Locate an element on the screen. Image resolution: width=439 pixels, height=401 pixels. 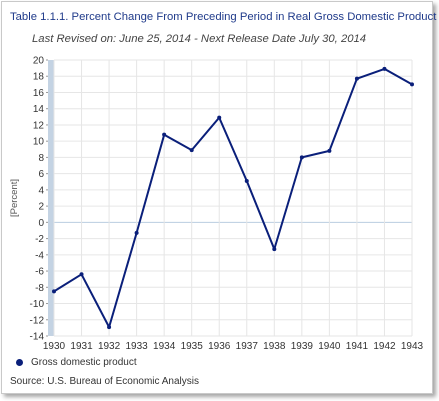
x-tick-label: 1937 is located at coordinates (247, 346).